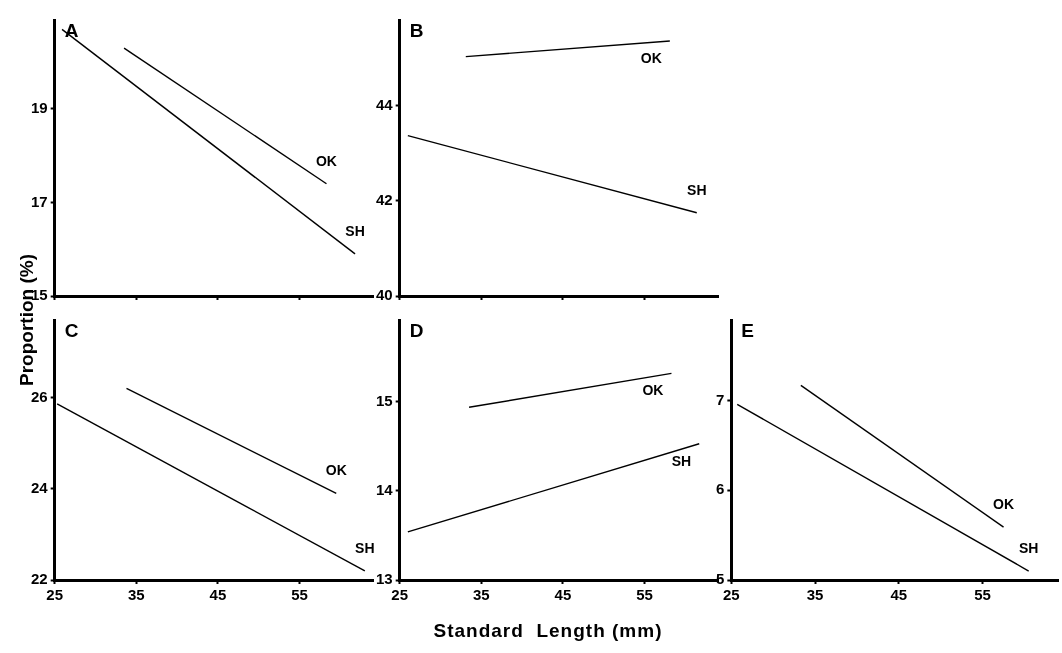 The image size is (1062, 653). I want to click on y-tick-label: 17, so click(39, 201).